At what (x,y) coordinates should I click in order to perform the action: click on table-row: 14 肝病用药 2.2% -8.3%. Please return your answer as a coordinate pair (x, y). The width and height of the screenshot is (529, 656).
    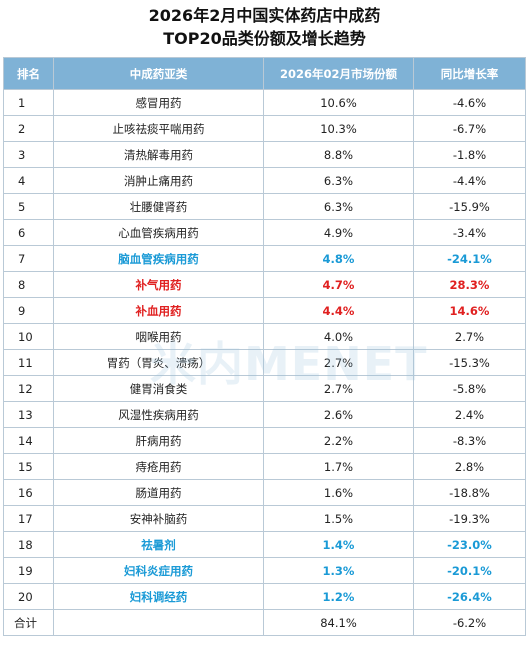
    Looking at the image, I should click on (264, 440).